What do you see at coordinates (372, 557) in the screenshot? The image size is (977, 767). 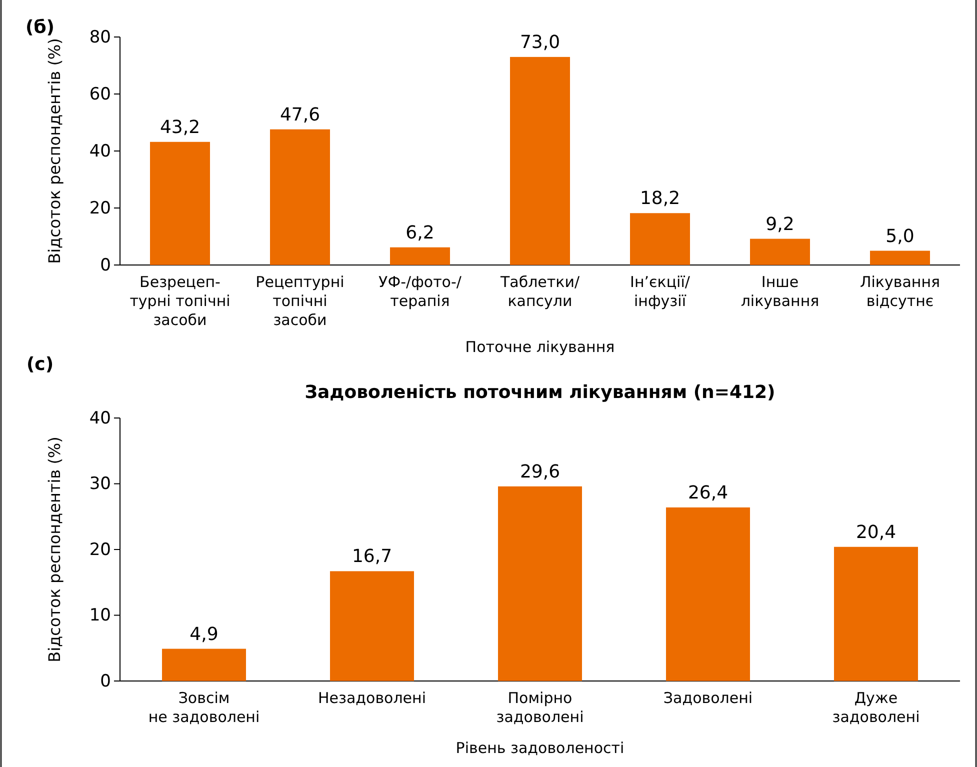 I see `data-label: 16,7` at bounding box center [372, 557].